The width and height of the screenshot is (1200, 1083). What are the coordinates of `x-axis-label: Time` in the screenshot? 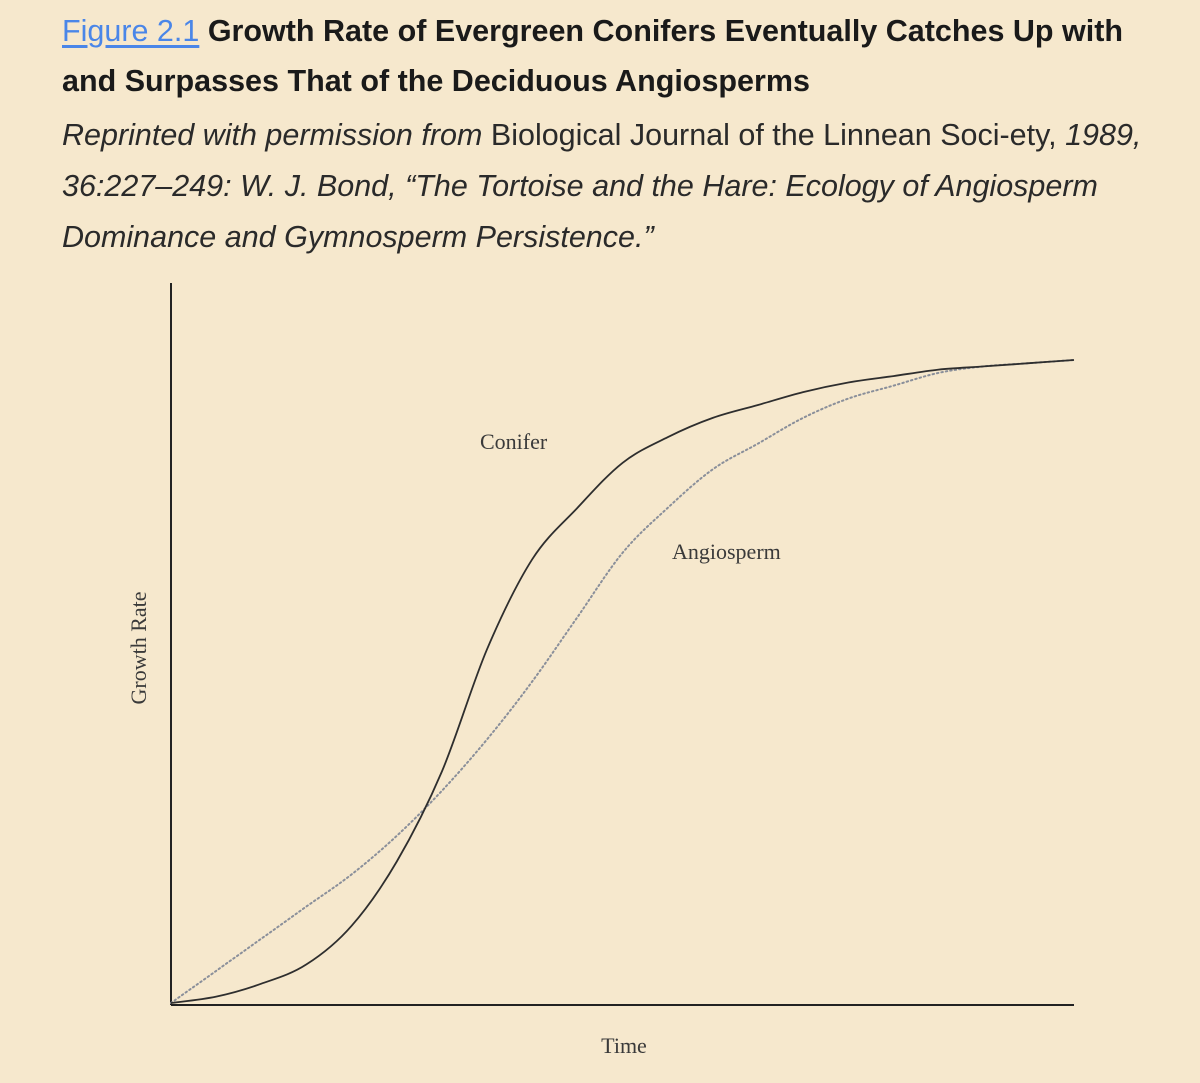 It's located at (624, 1045).